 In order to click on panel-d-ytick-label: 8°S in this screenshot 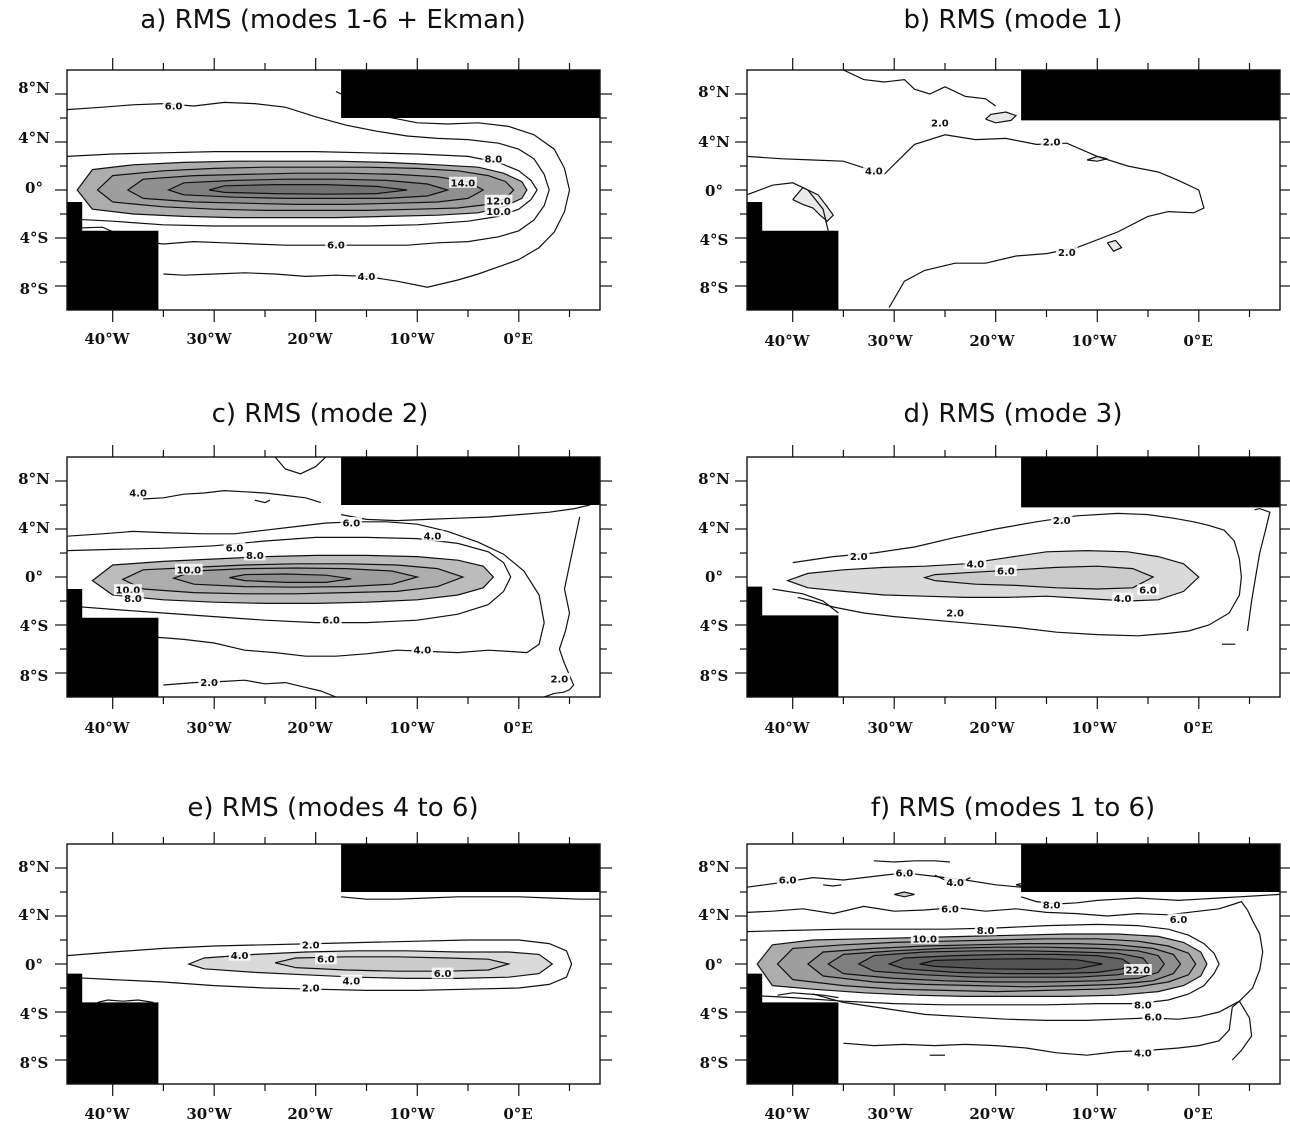, I will do `click(714, 676)`.